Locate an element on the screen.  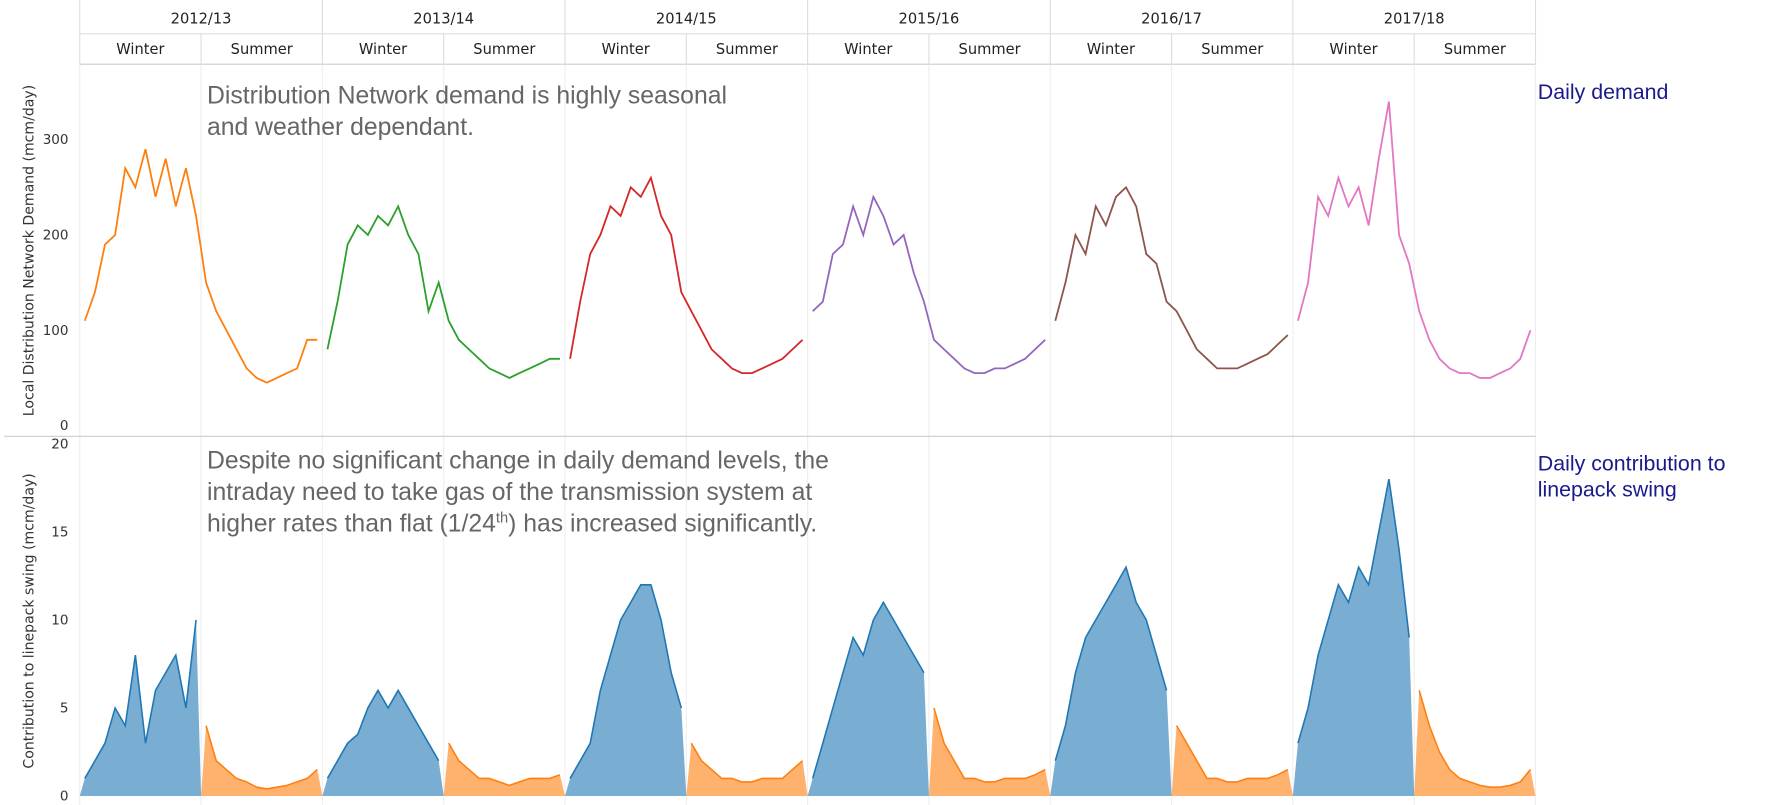
annotation-sup: th is located at coordinates (502, 518).